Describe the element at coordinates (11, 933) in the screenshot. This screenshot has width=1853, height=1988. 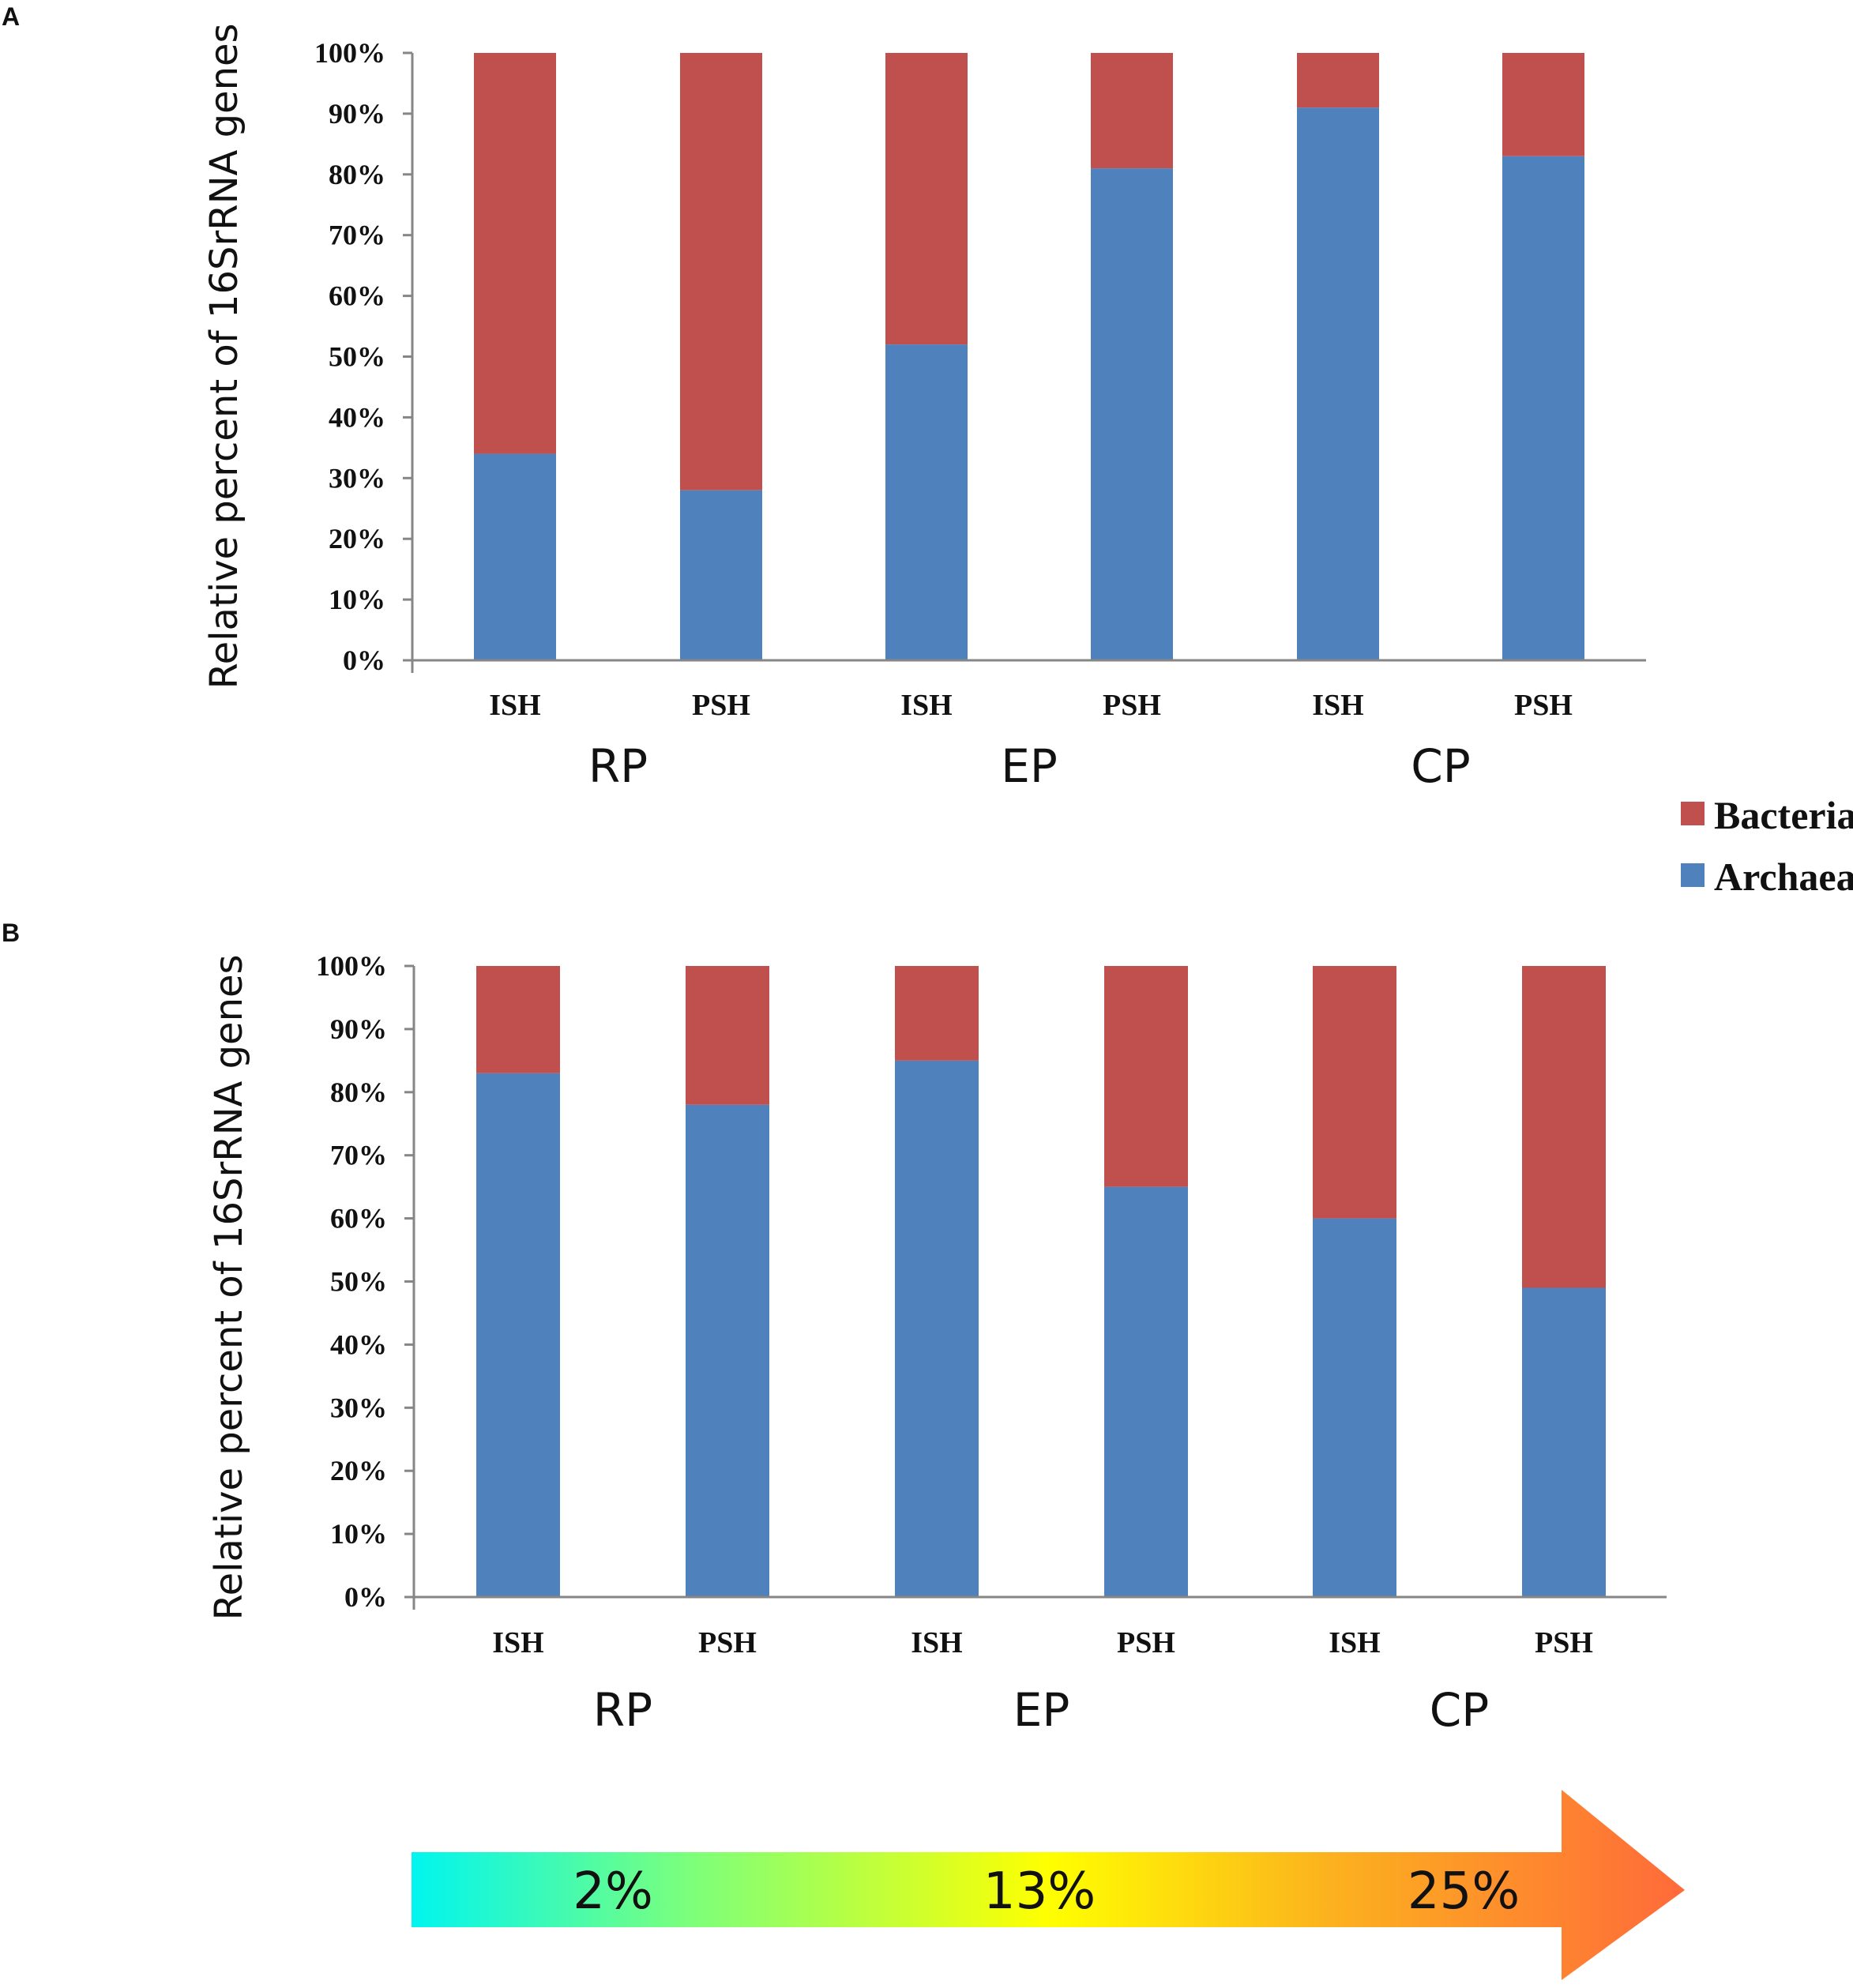
I see `panel-label-b: B` at that location.